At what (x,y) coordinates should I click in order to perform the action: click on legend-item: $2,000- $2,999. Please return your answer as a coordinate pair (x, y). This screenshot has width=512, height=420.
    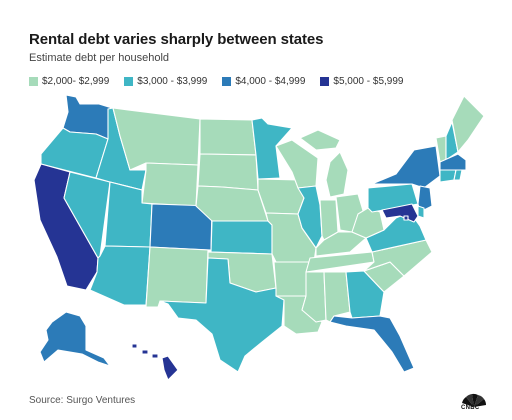
    Looking at the image, I should click on (69, 81).